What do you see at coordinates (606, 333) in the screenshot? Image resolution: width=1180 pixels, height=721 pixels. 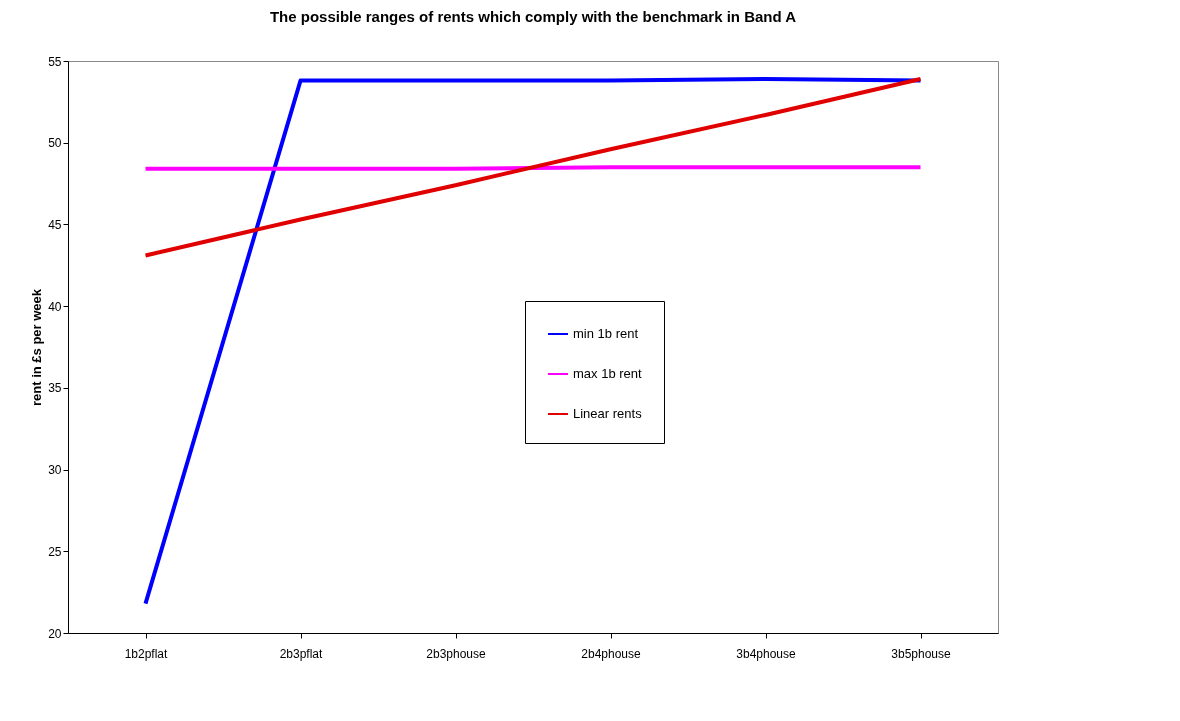 I see `legend-label: min 1b rent` at bounding box center [606, 333].